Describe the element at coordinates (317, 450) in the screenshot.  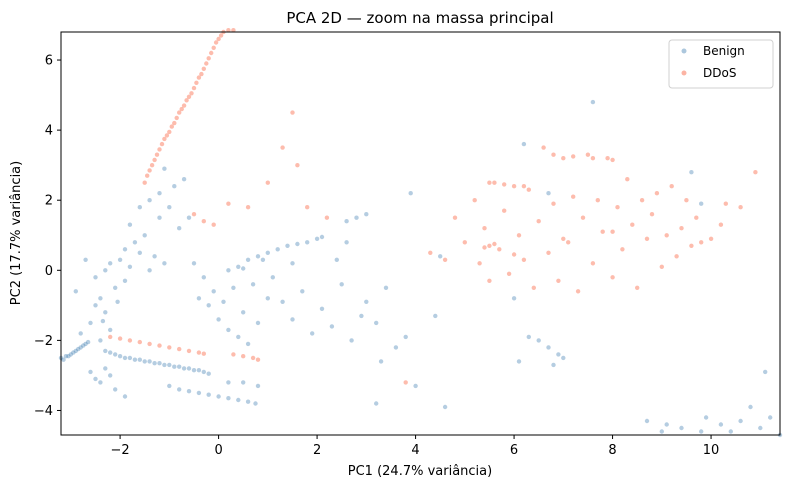
I see `x-tick-label: 2` at that location.